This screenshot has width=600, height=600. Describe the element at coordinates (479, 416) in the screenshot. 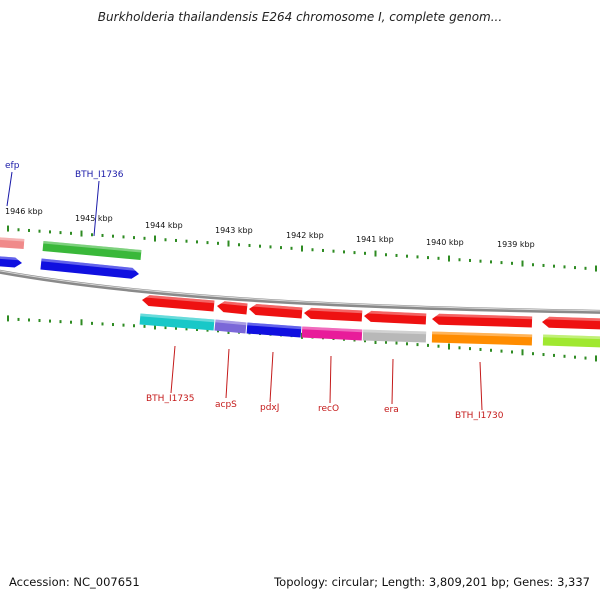

I see `gene-label-bth_i1730: BTH_I1730` at that location.